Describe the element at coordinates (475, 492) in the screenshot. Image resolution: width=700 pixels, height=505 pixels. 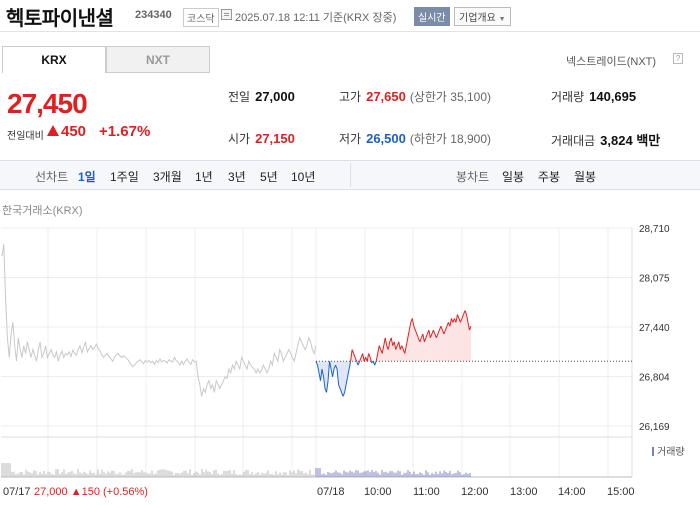
I see `time-tick: 12:00` at that location.